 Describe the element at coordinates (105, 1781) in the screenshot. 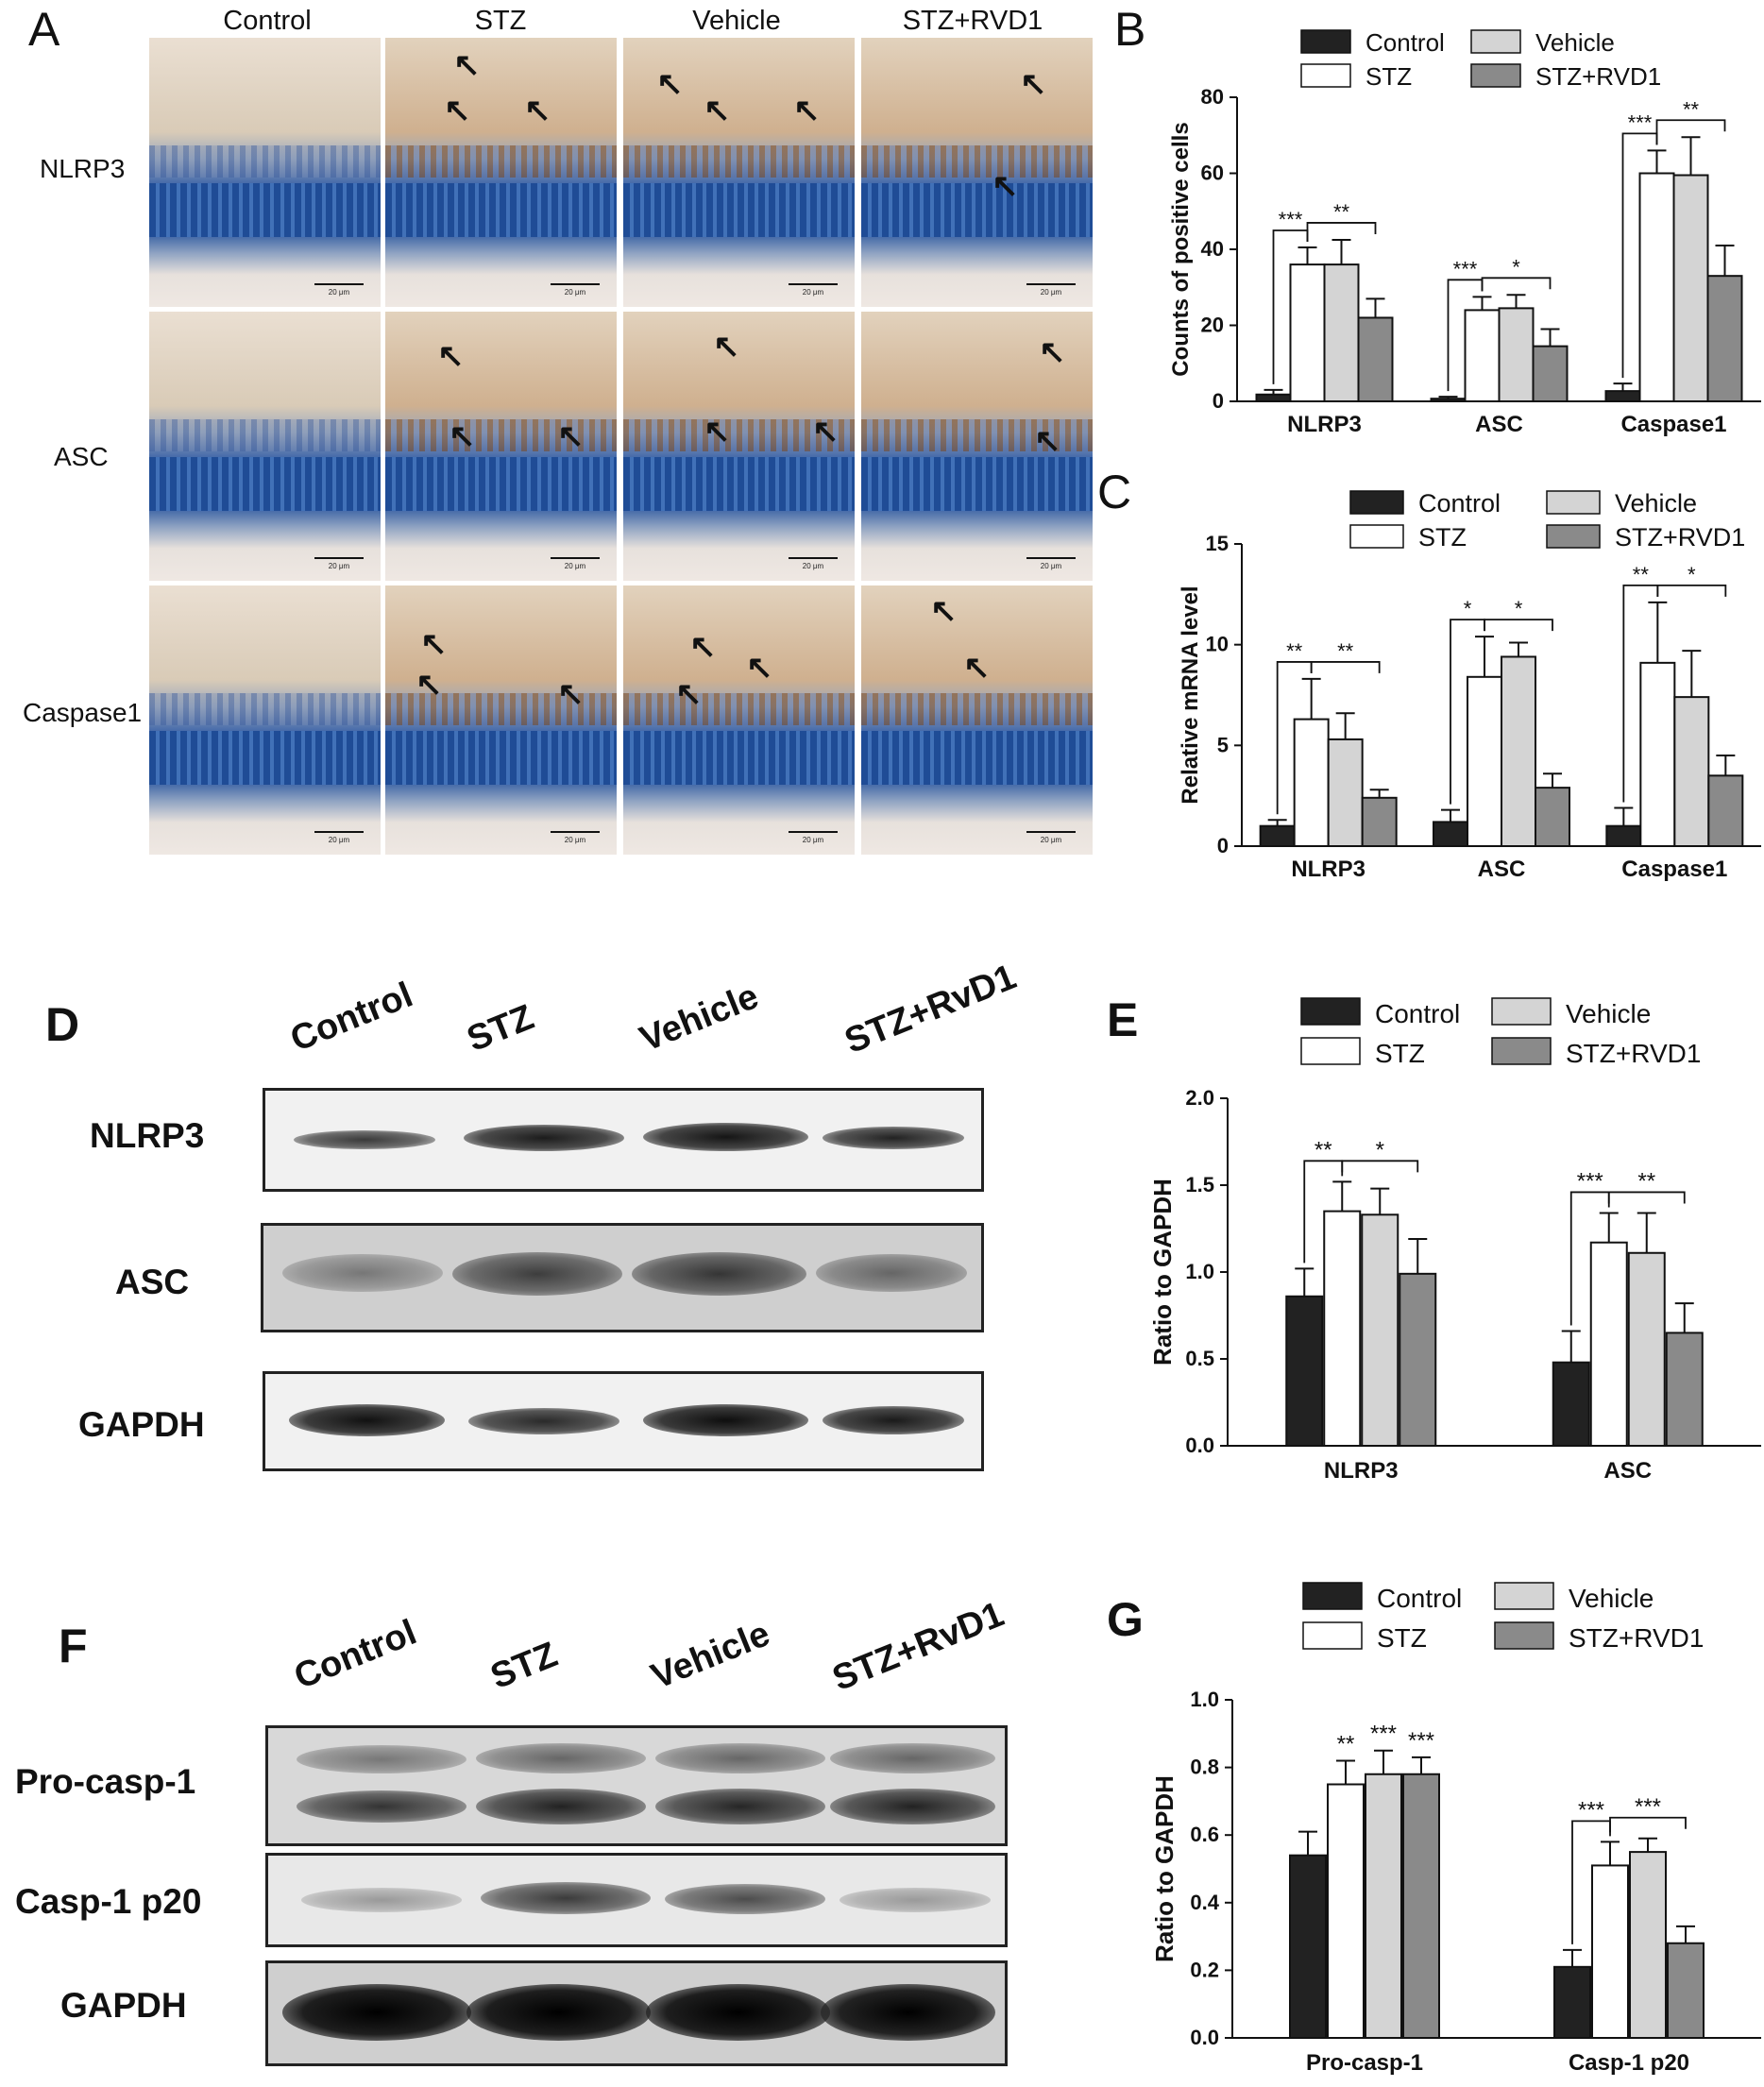

I see `panel-f-row-pro-casp1: Pro-casp-1` at that location.